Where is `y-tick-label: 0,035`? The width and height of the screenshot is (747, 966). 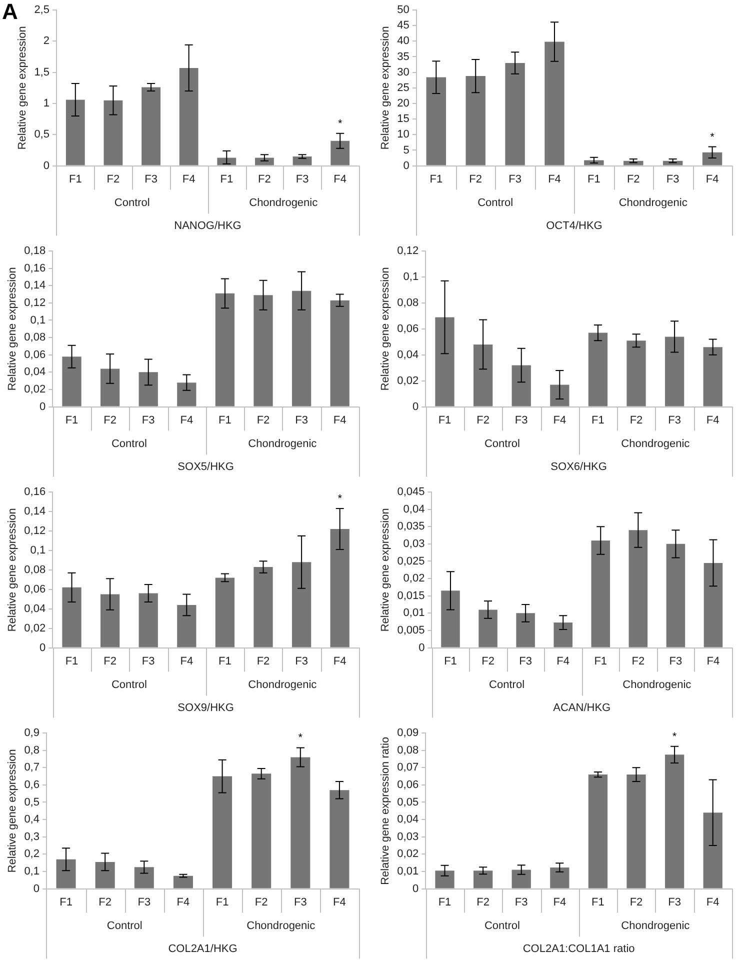
y-tick-label: 0,035 is located at coordinates (411, 526).